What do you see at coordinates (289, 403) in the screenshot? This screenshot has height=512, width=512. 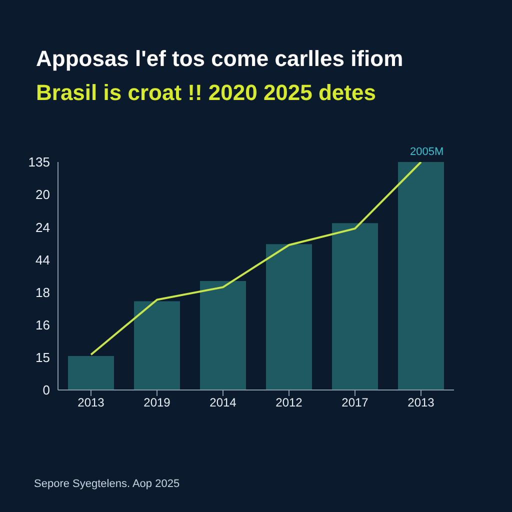 I see `x-tick-label: 2012` at bounding box center [289, 403].